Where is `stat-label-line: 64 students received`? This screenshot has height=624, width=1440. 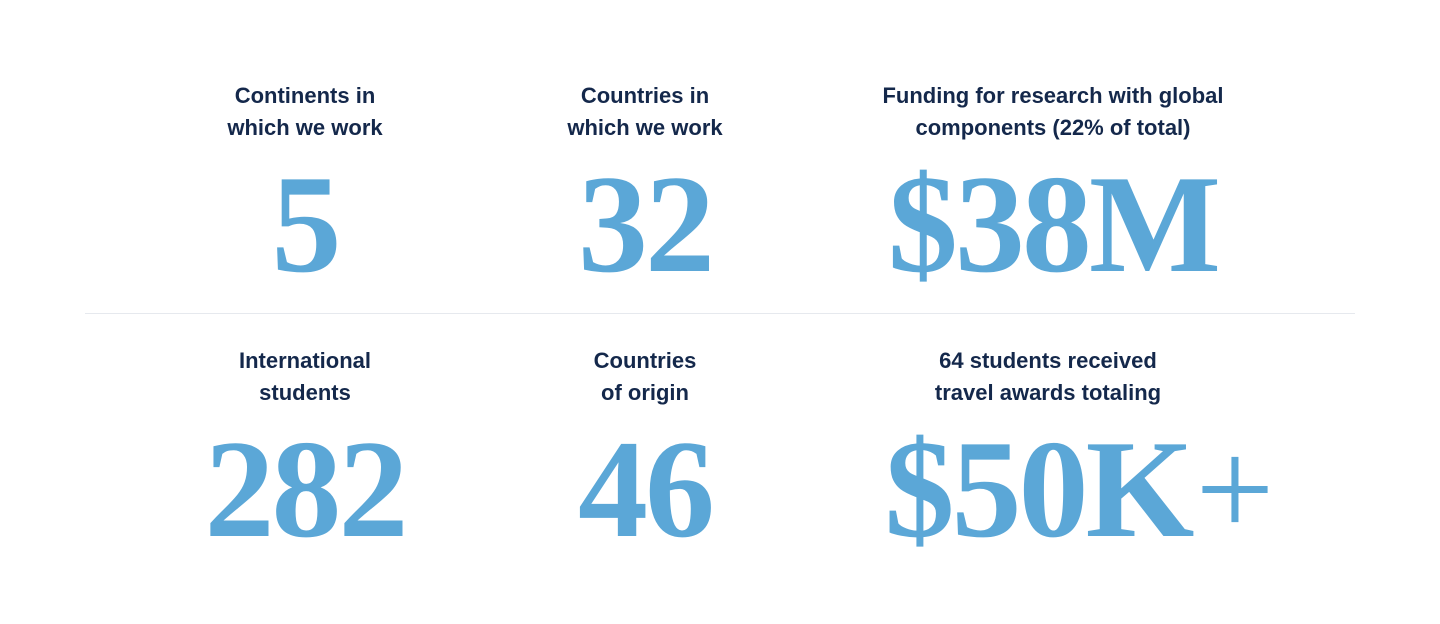
stat-label-line: 64 students received is located at coordinates (1048, 360).